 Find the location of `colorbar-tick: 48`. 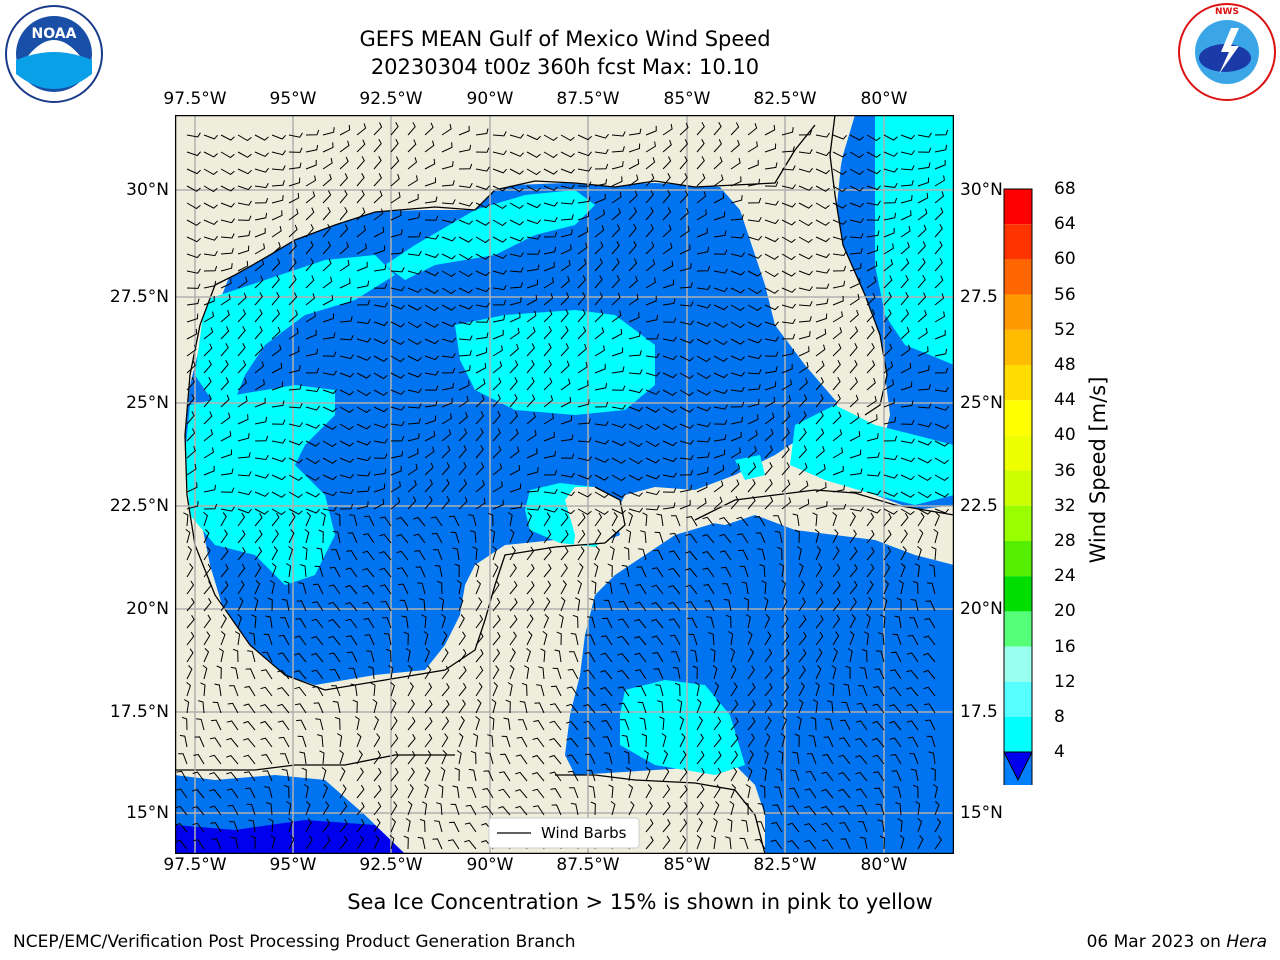

colorbar-tick: 48 is located at coordinates (1065, 365).